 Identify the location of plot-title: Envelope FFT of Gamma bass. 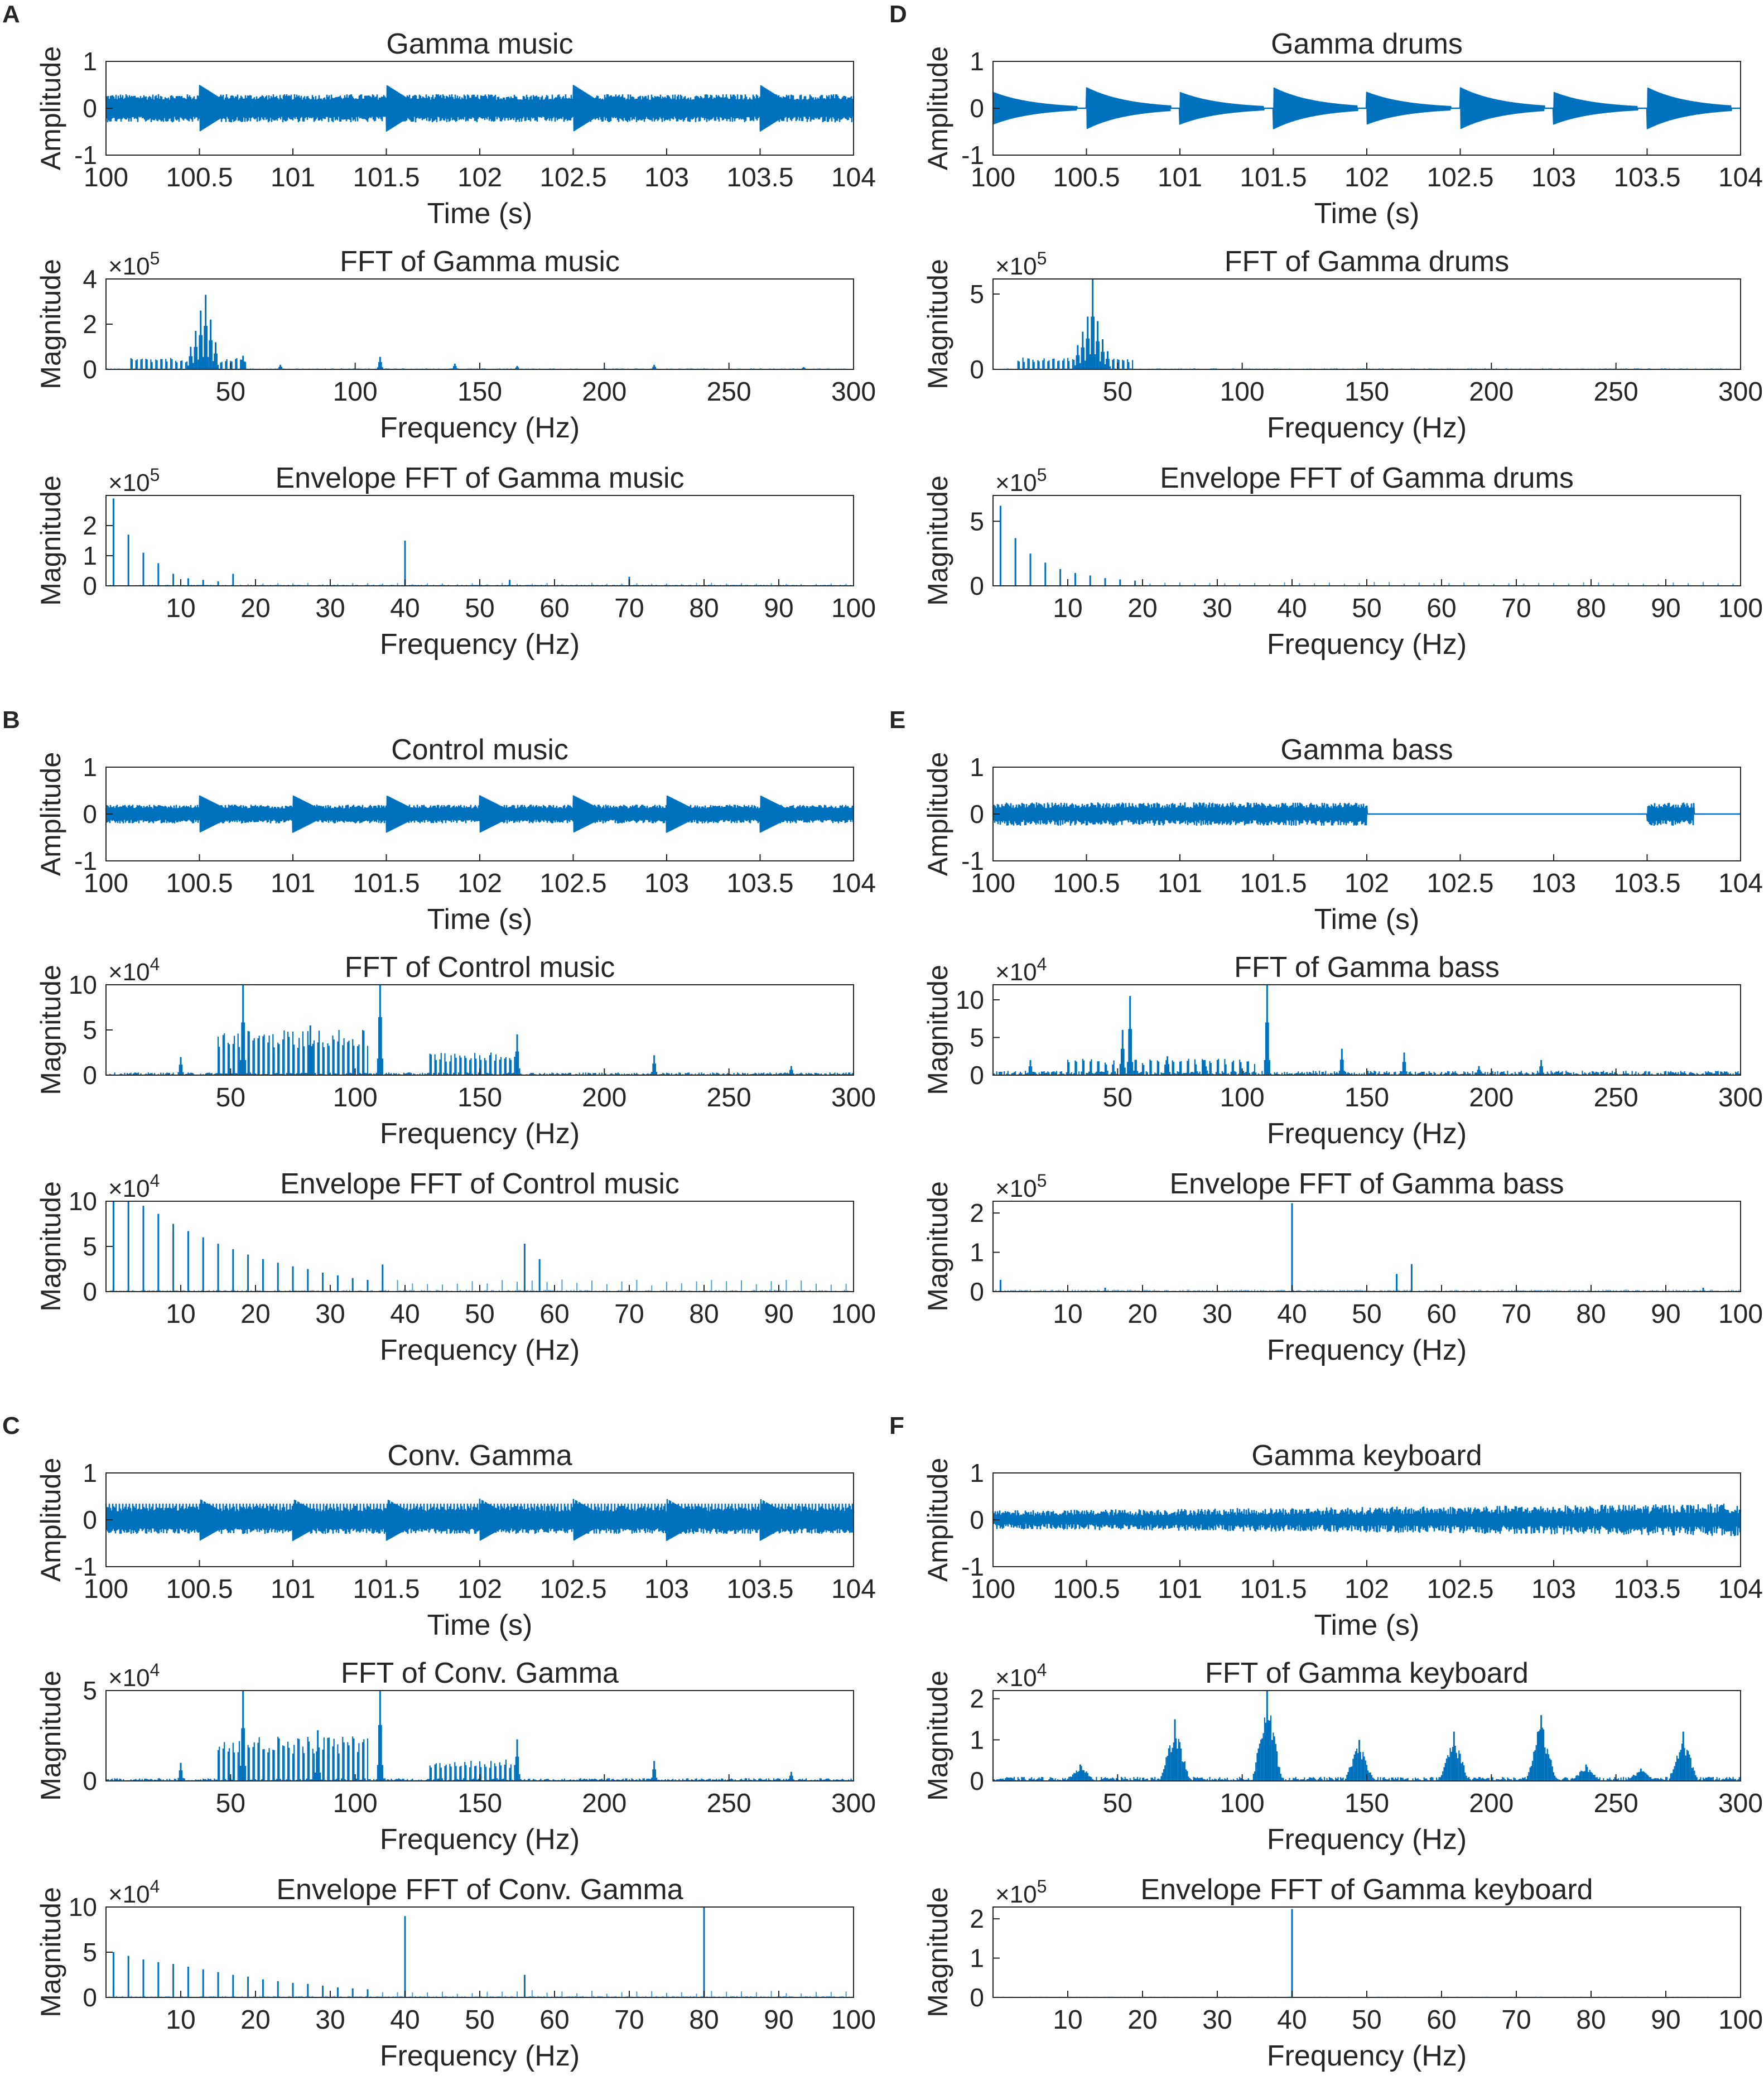
(1366, 1184).